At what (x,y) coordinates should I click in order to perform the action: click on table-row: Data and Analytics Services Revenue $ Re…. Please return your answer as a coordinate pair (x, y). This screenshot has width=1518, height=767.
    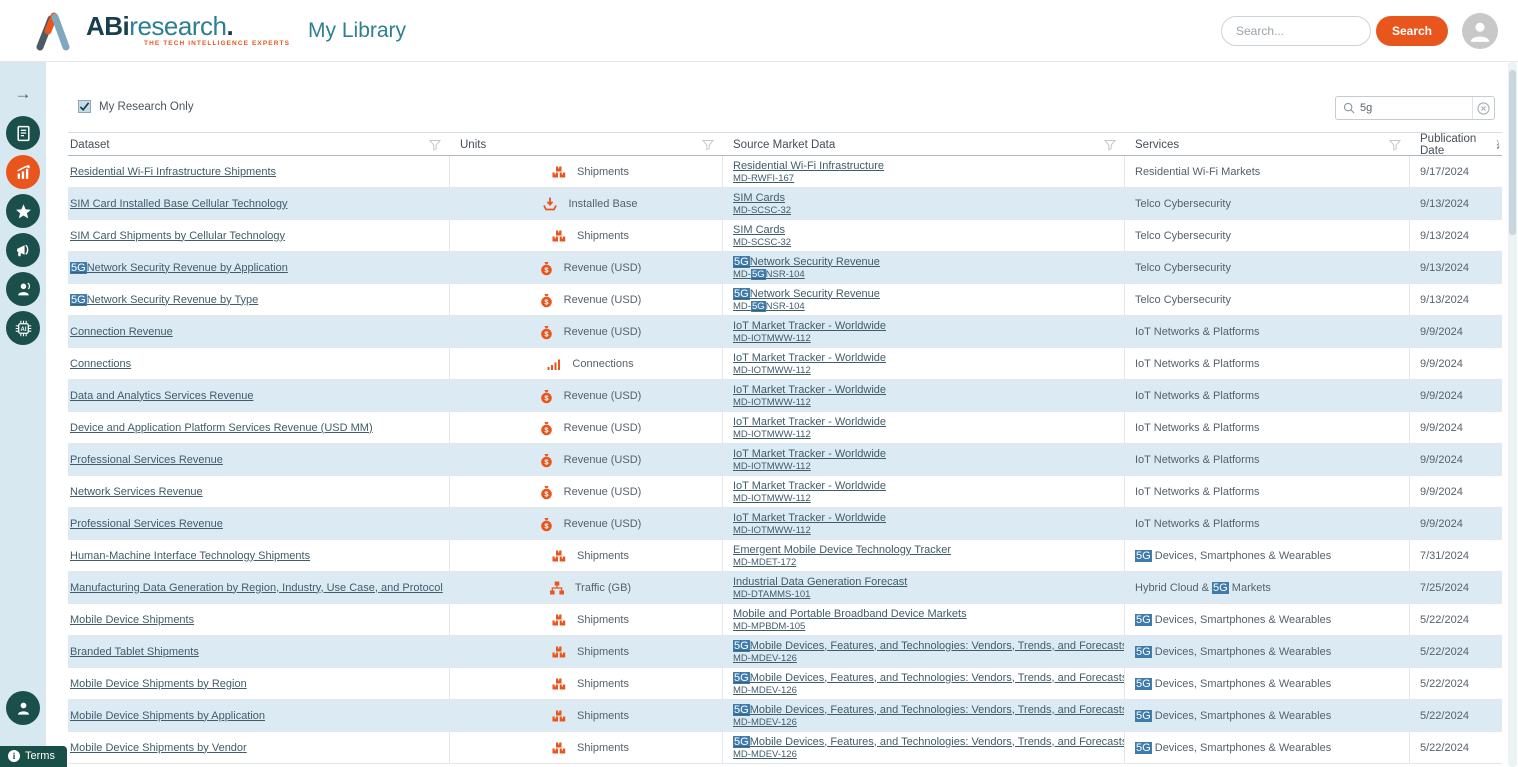
    Looking at the image, I should click on (785, 396).